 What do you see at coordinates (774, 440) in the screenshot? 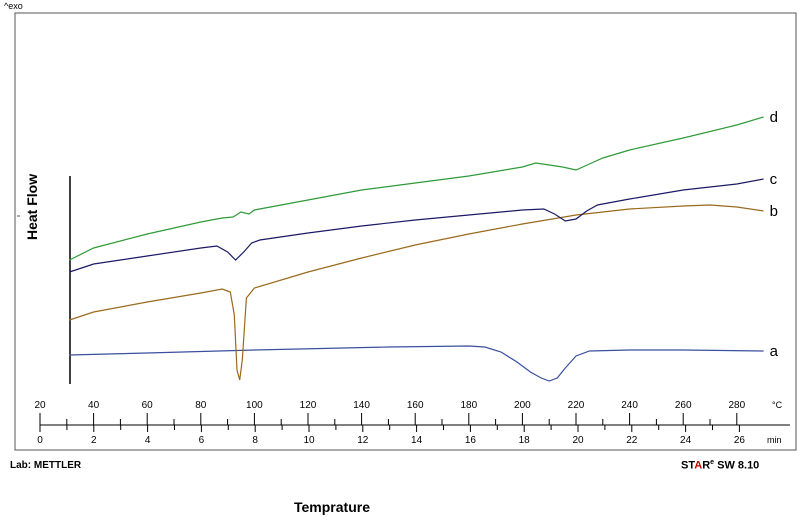
I see `bottom-axis-unit: min` at bounding box center [774, 440].